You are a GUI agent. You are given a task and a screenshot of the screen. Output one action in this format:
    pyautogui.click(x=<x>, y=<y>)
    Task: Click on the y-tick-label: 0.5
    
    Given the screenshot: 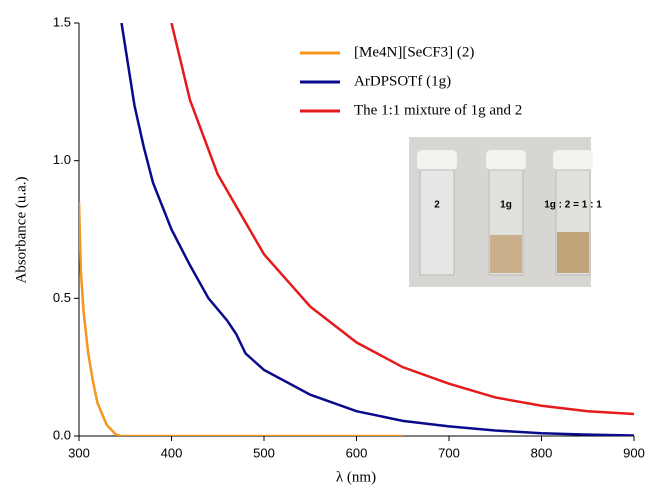 What is the action you would take?
    pyautogui.click(x=62, y=297)
    